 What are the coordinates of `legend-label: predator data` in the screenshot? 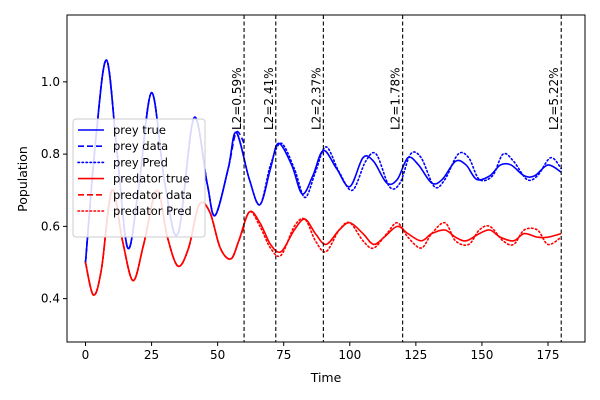 It's located at (152, 195).